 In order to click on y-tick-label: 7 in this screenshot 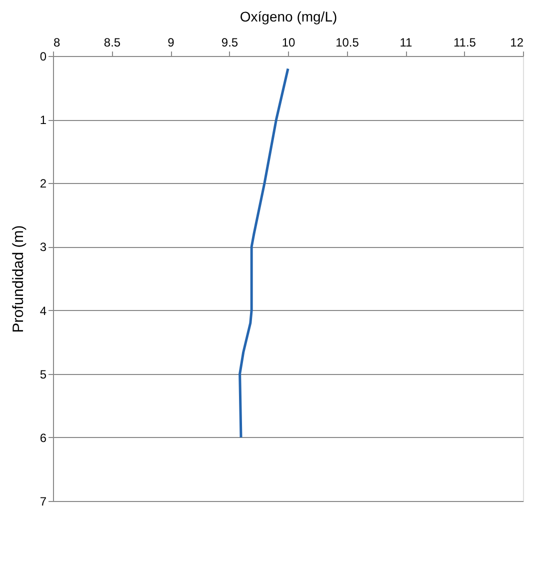, I will do `click(43, 501)`.